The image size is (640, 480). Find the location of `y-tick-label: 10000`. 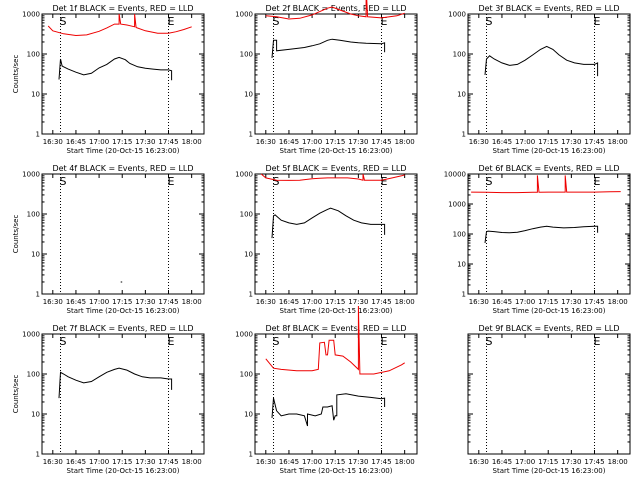

y-tick-label: 10000 is located at coordinates (455, 175).